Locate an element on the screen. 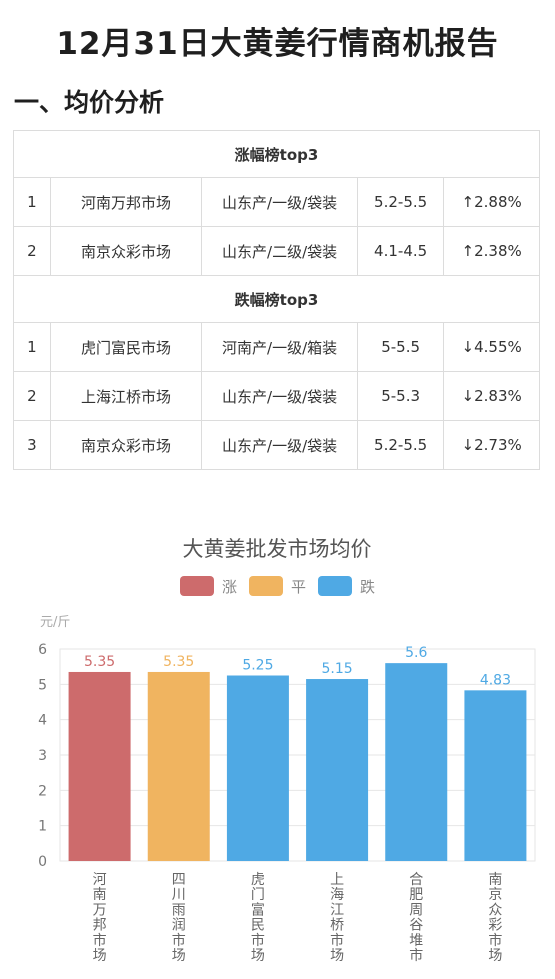 This screenshot has width=555, height=979. table-row: 3 南京众彩市场 山东产/一级/袋装 5.2-5.5 ↓2.73% is located at coordinates (276, 445).